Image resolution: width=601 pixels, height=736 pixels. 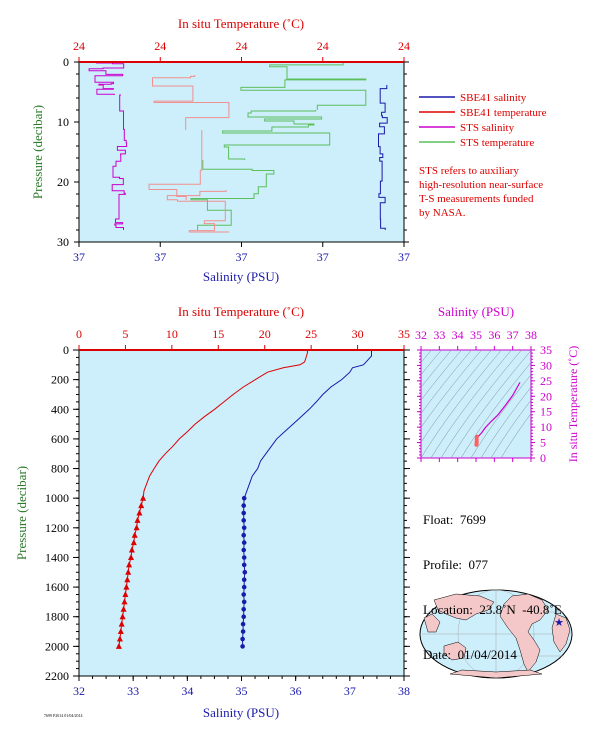 I want to click on main-bottom-tick-label: 37, so click(x=350, y=691).